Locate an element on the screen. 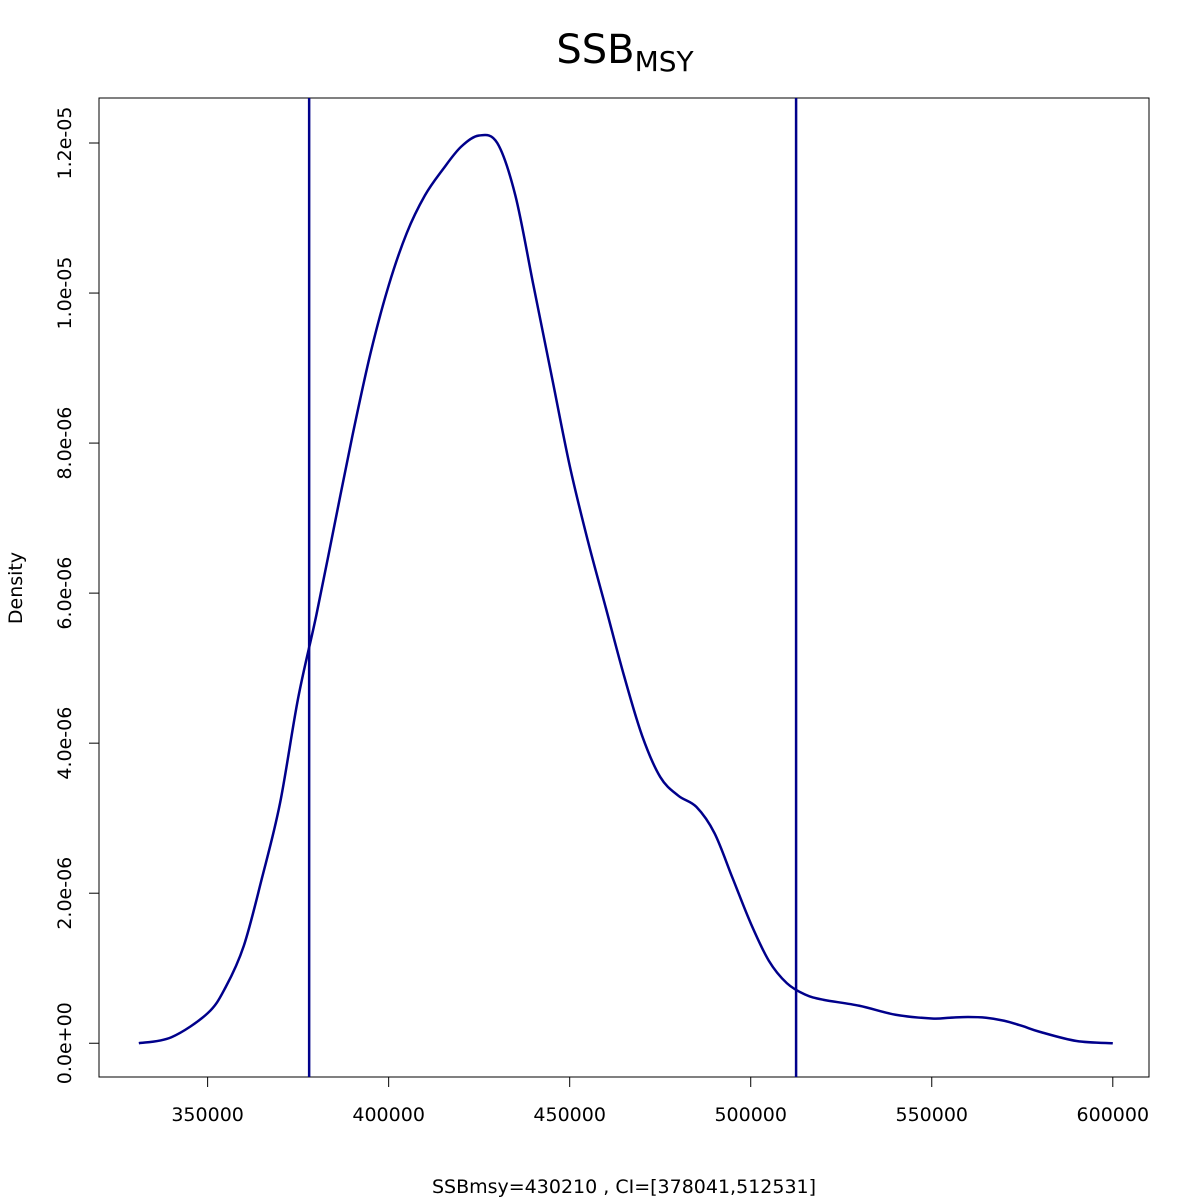 This screenshot has width=1200, height=1200. x-tick-label: 600000 is located at coordinates (1113, 1115).